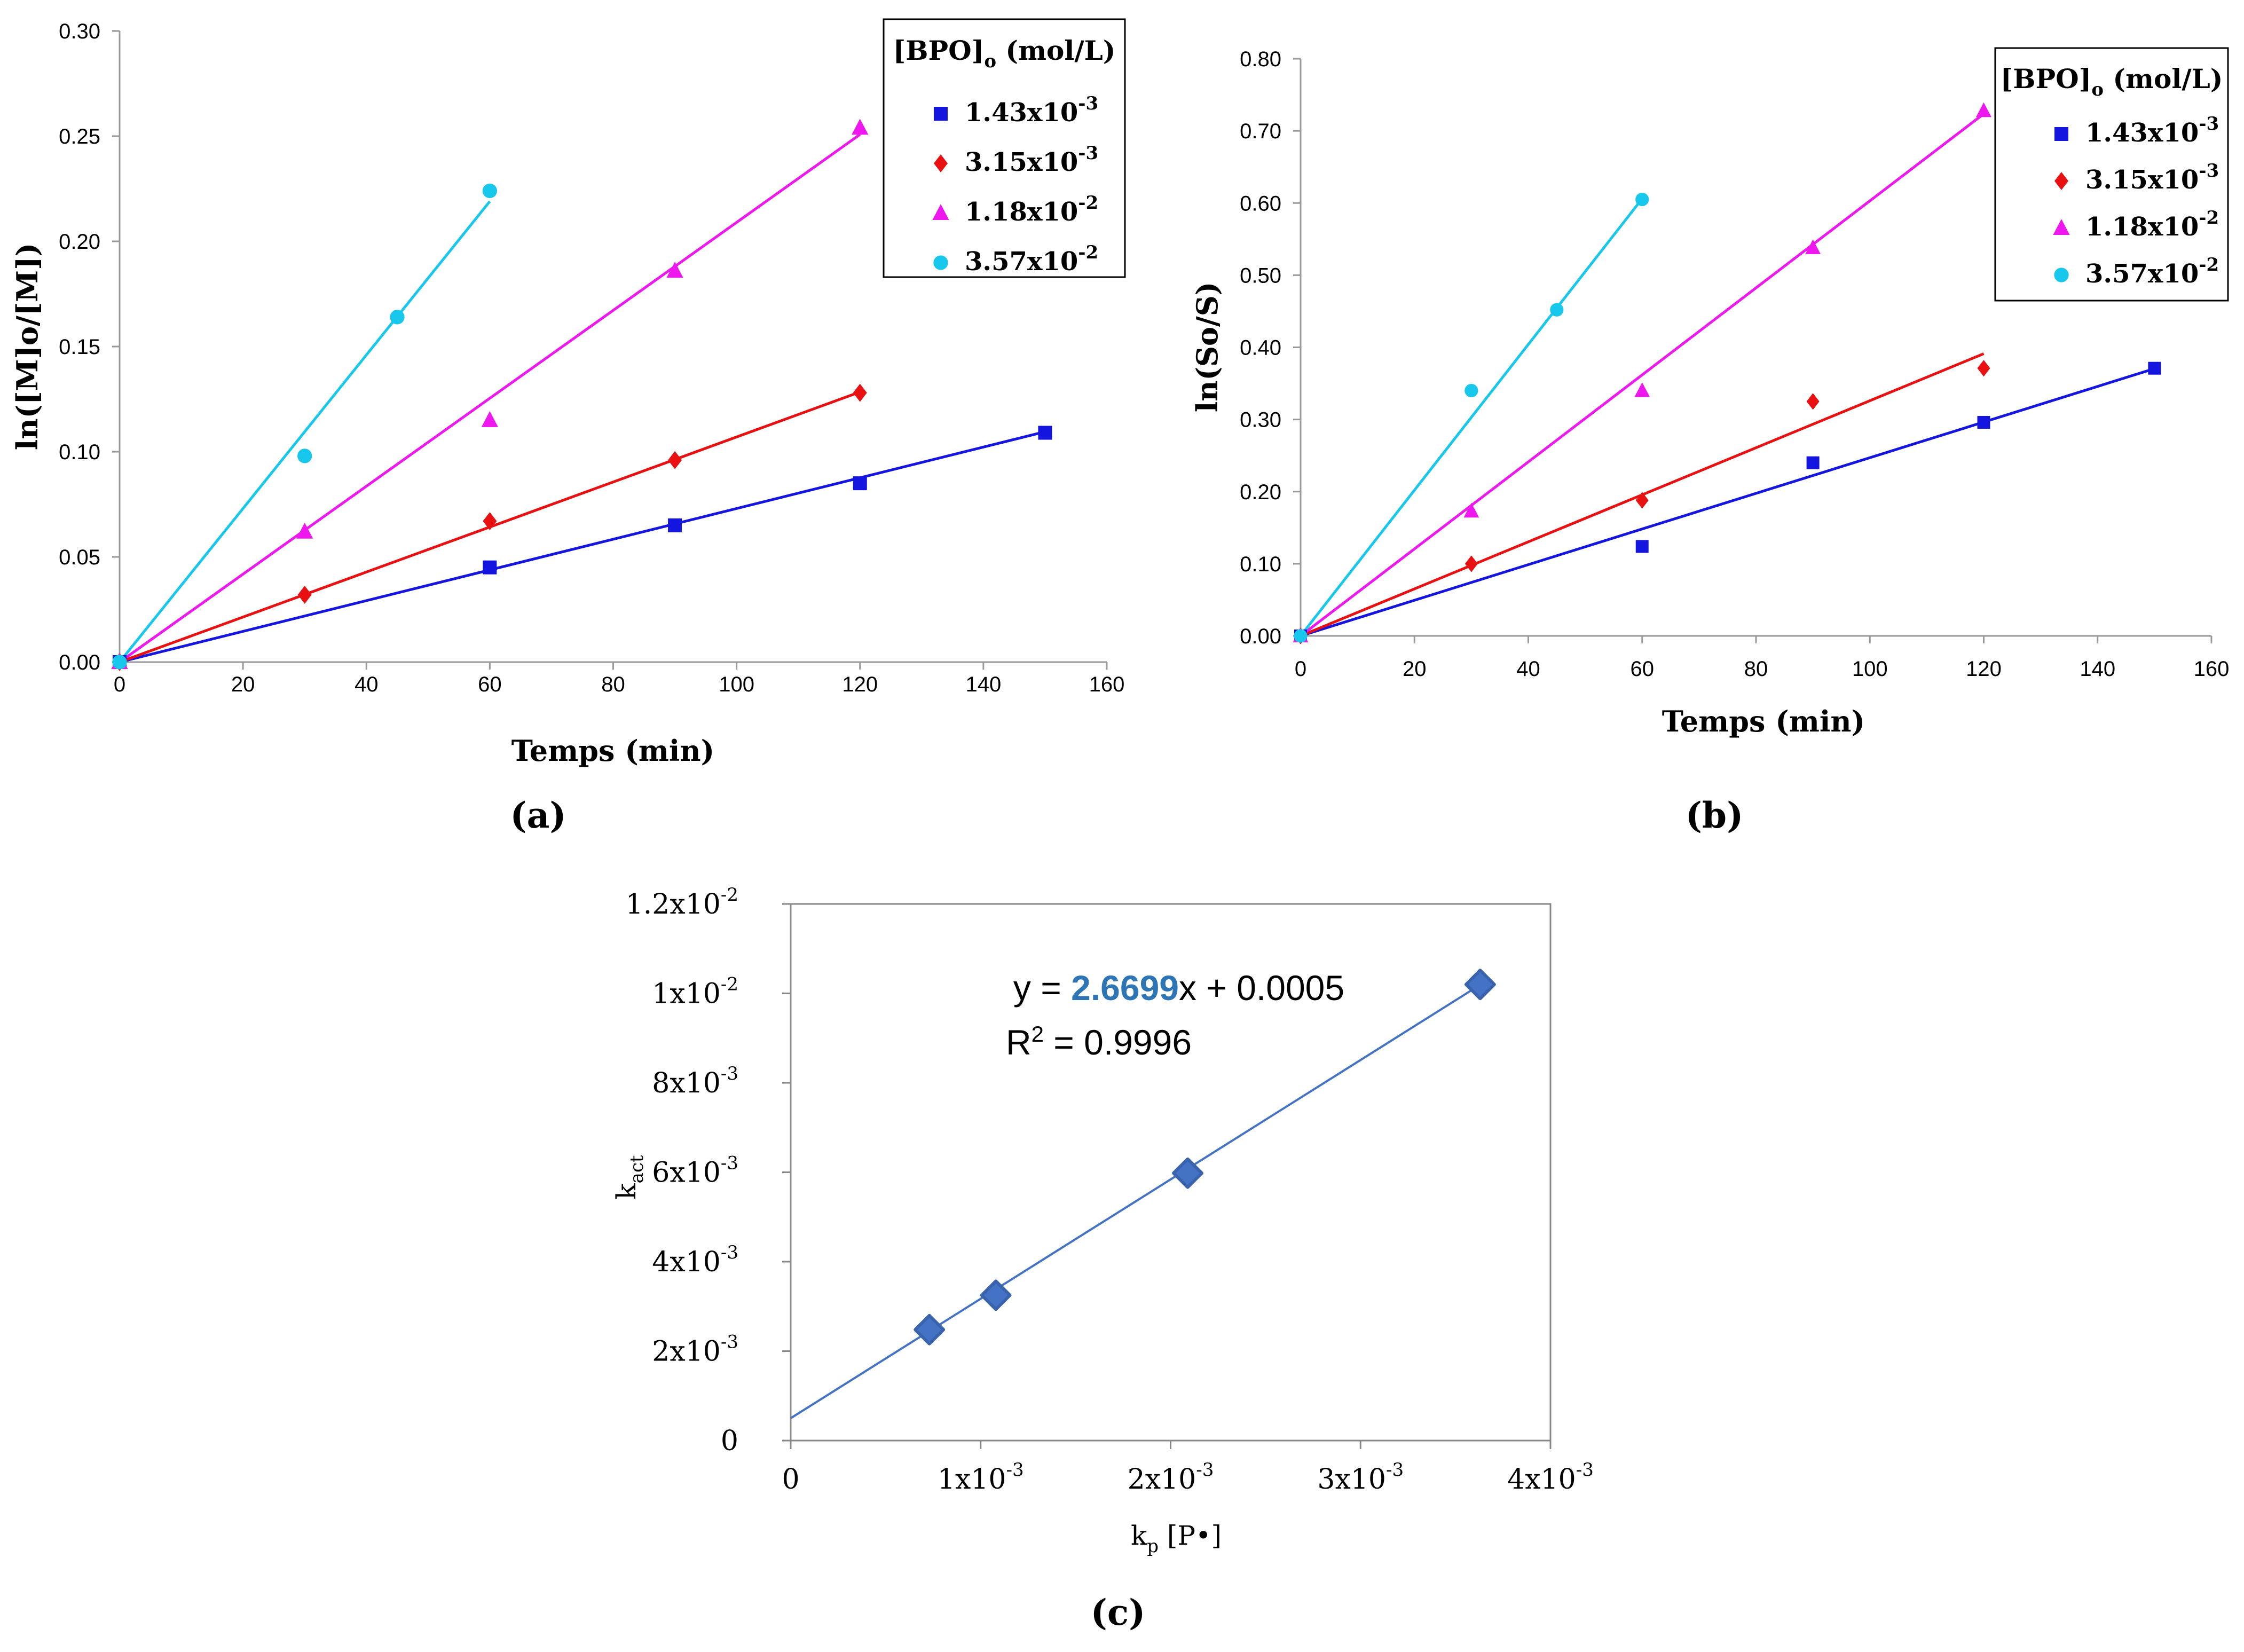 The height and width of the screenshot is (1652, 2244). Describe the element at coordinates (1260, 492) in the screenshot. I see `y-tick-label: 0.20` at that location.